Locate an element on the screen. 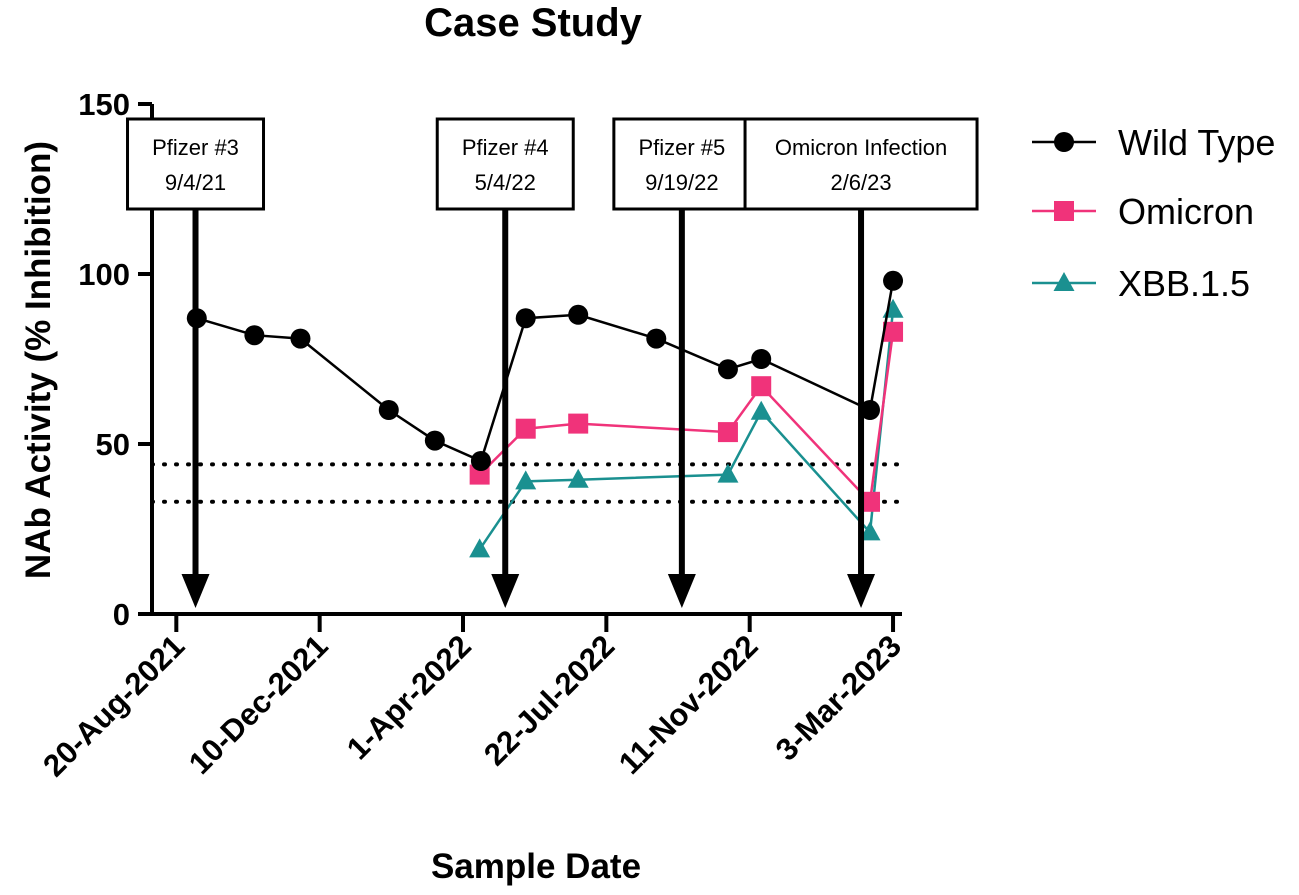 This screenshot has width=1299, height=895. annotation-date: 2/6/23 is located at coordinates (860, 182).